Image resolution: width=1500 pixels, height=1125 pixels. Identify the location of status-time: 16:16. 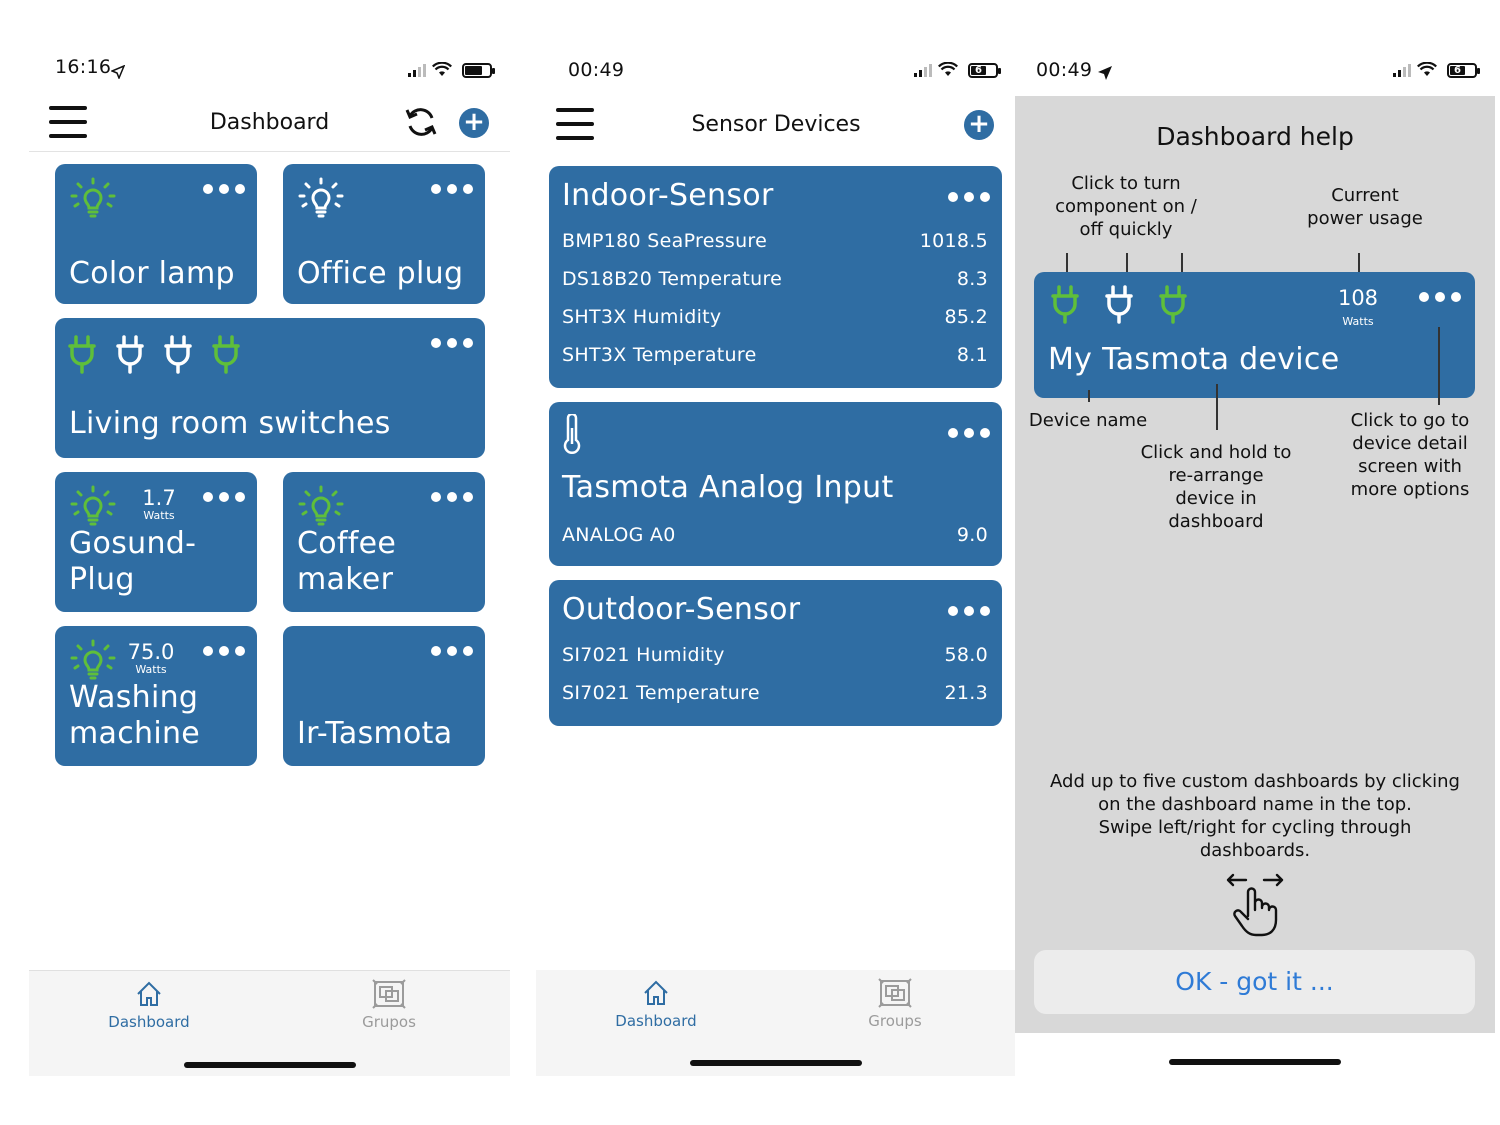
(83, 67).